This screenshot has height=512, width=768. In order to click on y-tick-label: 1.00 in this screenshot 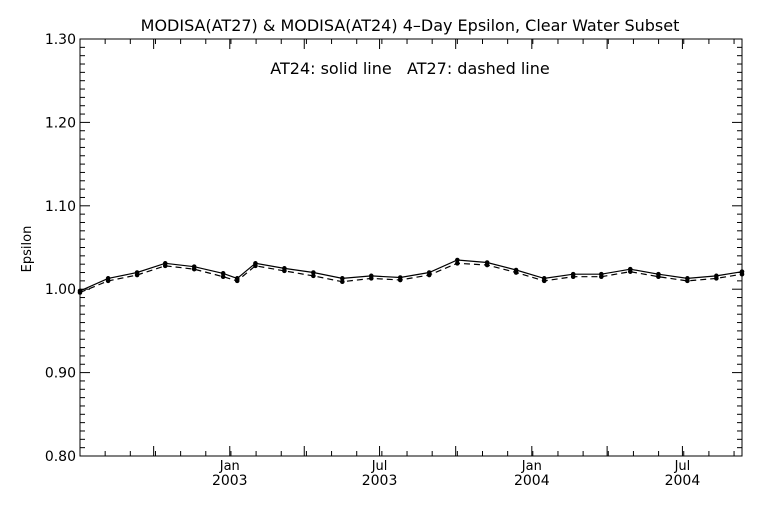, I will do `click(60, 290)`.